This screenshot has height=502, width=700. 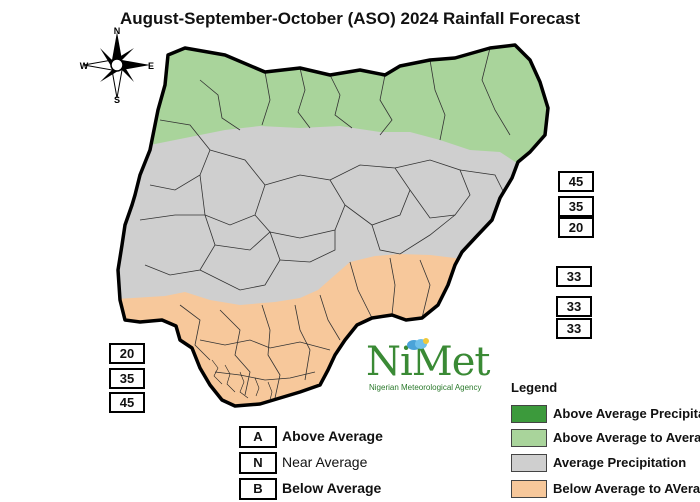 I want to click on compass-rose: N S W E, so click(x=117, y=65).